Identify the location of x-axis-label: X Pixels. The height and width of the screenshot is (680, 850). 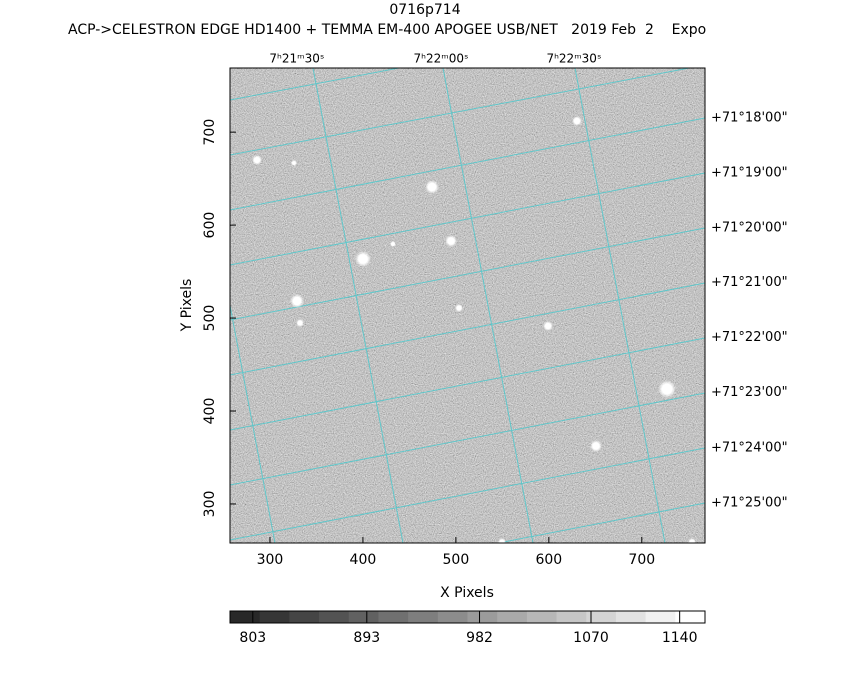
(467, 593).